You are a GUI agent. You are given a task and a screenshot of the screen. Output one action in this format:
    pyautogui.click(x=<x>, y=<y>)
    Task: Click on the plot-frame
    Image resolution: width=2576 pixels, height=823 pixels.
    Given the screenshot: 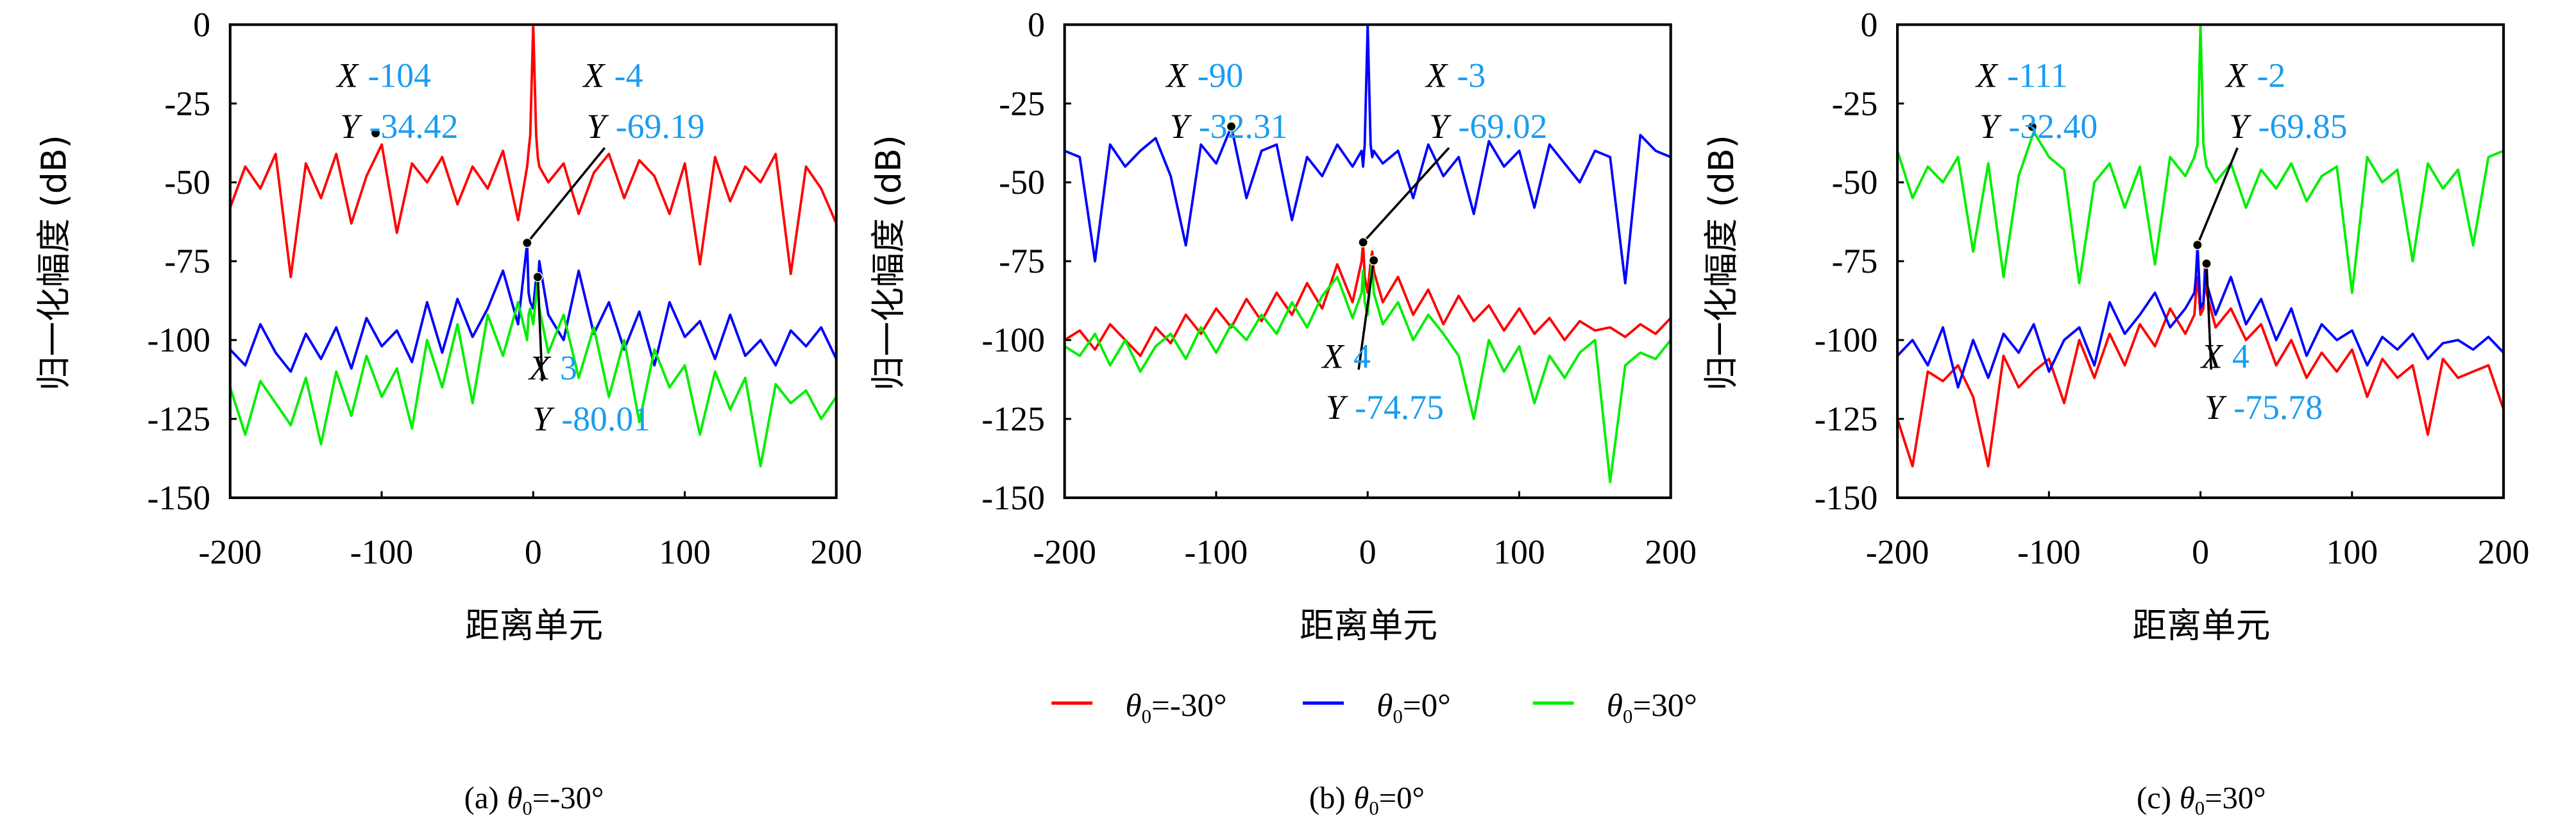 What is the action you would take?
    pyautogui.click(x=1367, y=261)
    